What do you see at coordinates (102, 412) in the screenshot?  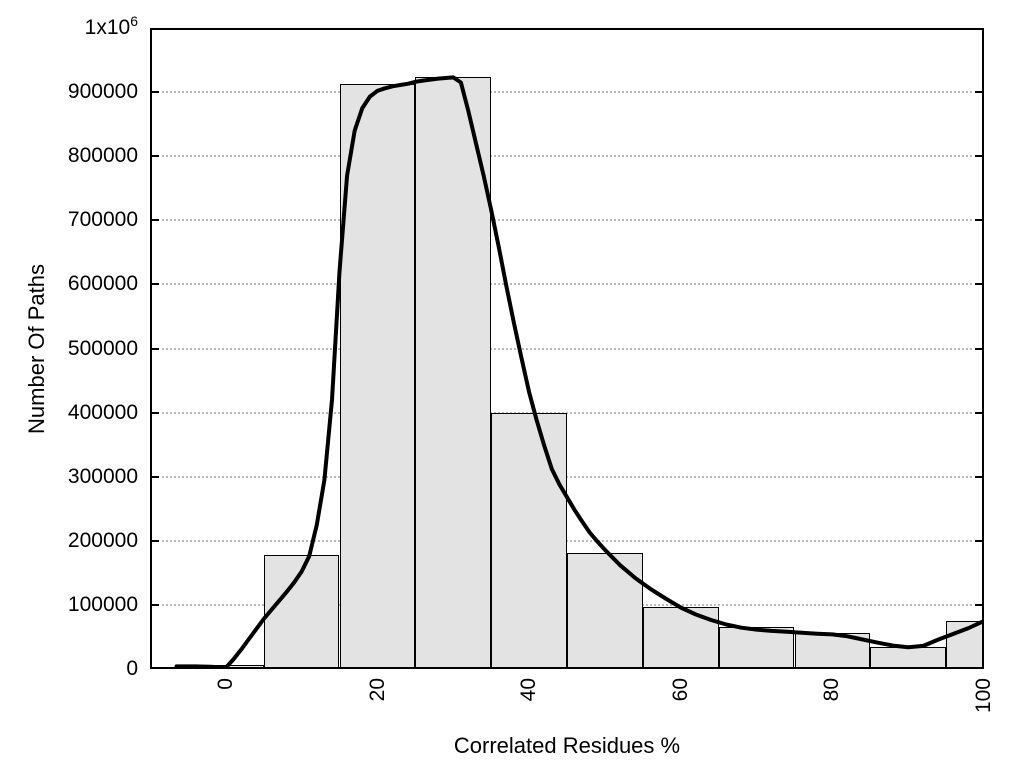 I see `y-tick-label-400000: 400000` at bounding box center [102, 412].